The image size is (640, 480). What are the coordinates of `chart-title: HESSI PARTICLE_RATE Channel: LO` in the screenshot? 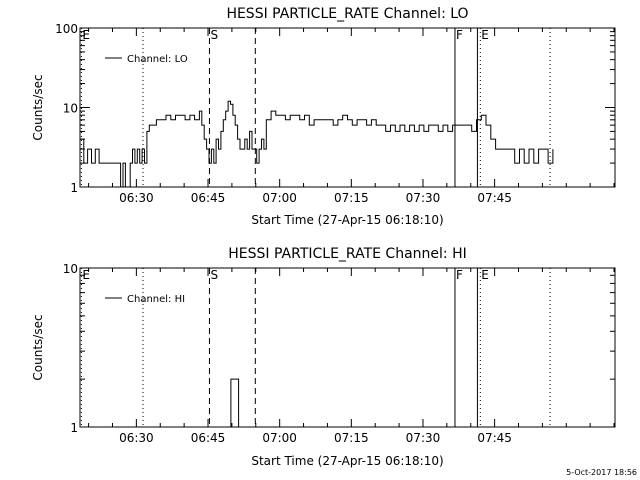 It's located at (347, 14).